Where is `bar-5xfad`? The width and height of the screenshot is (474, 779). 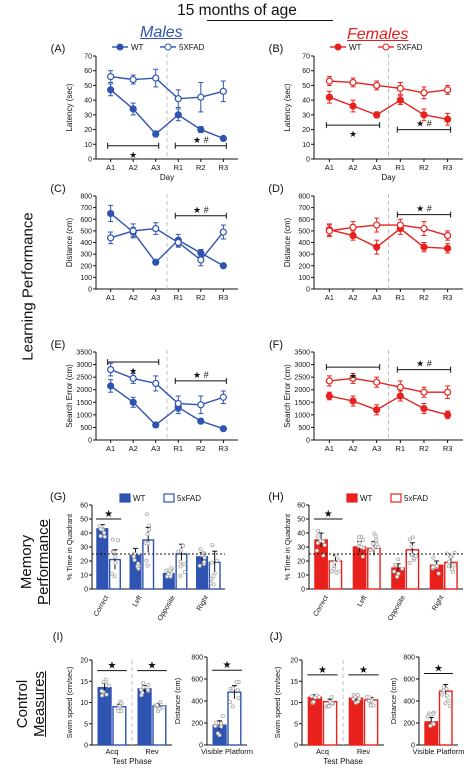
bar-5xfad is located at coordinates (330, 723).